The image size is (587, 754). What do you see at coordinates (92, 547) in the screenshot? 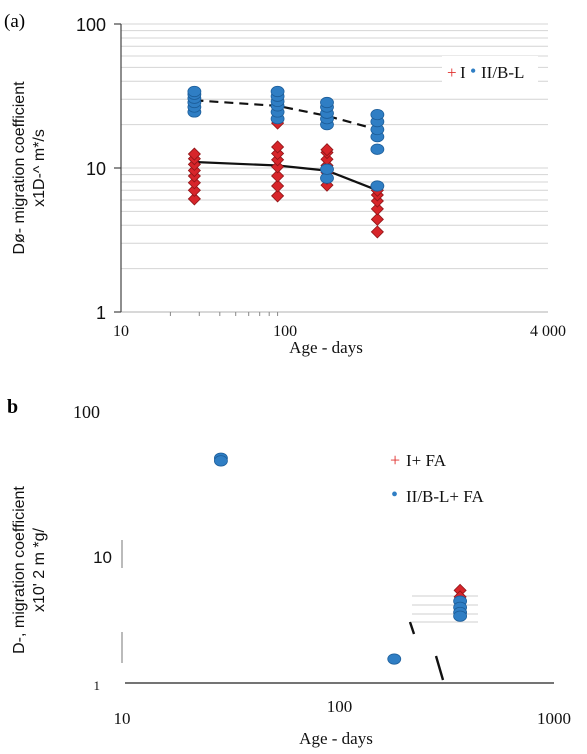
I see `panel-b-y-ticks: 1 10 100` at bounding box center [92, 547].